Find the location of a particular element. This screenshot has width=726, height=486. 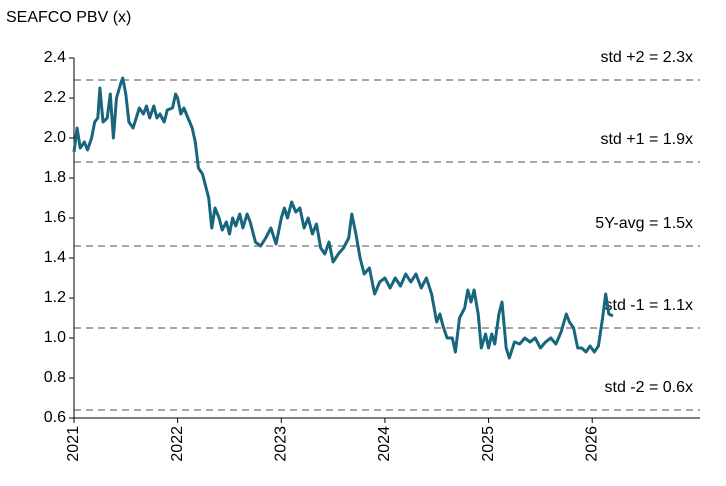

y-tick-label: 1.2 is located at coordinates (55, 297).